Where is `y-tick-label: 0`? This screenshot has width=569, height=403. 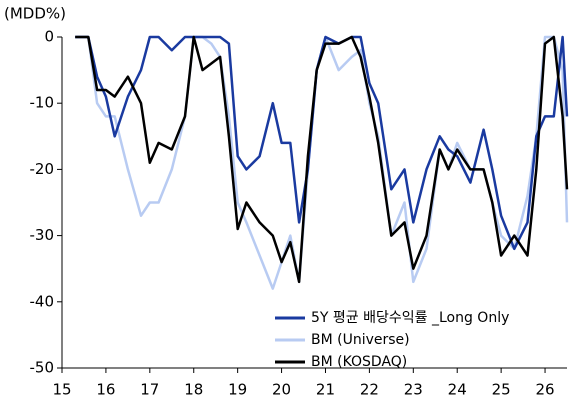
y-tick-label: 0 is located at coordinates (49, 37).